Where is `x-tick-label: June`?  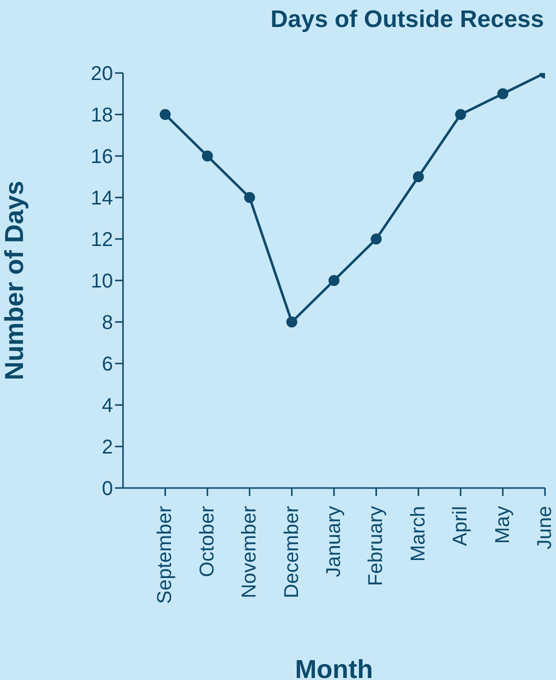 x-tick-label: June is located at coordinates (545, 528).